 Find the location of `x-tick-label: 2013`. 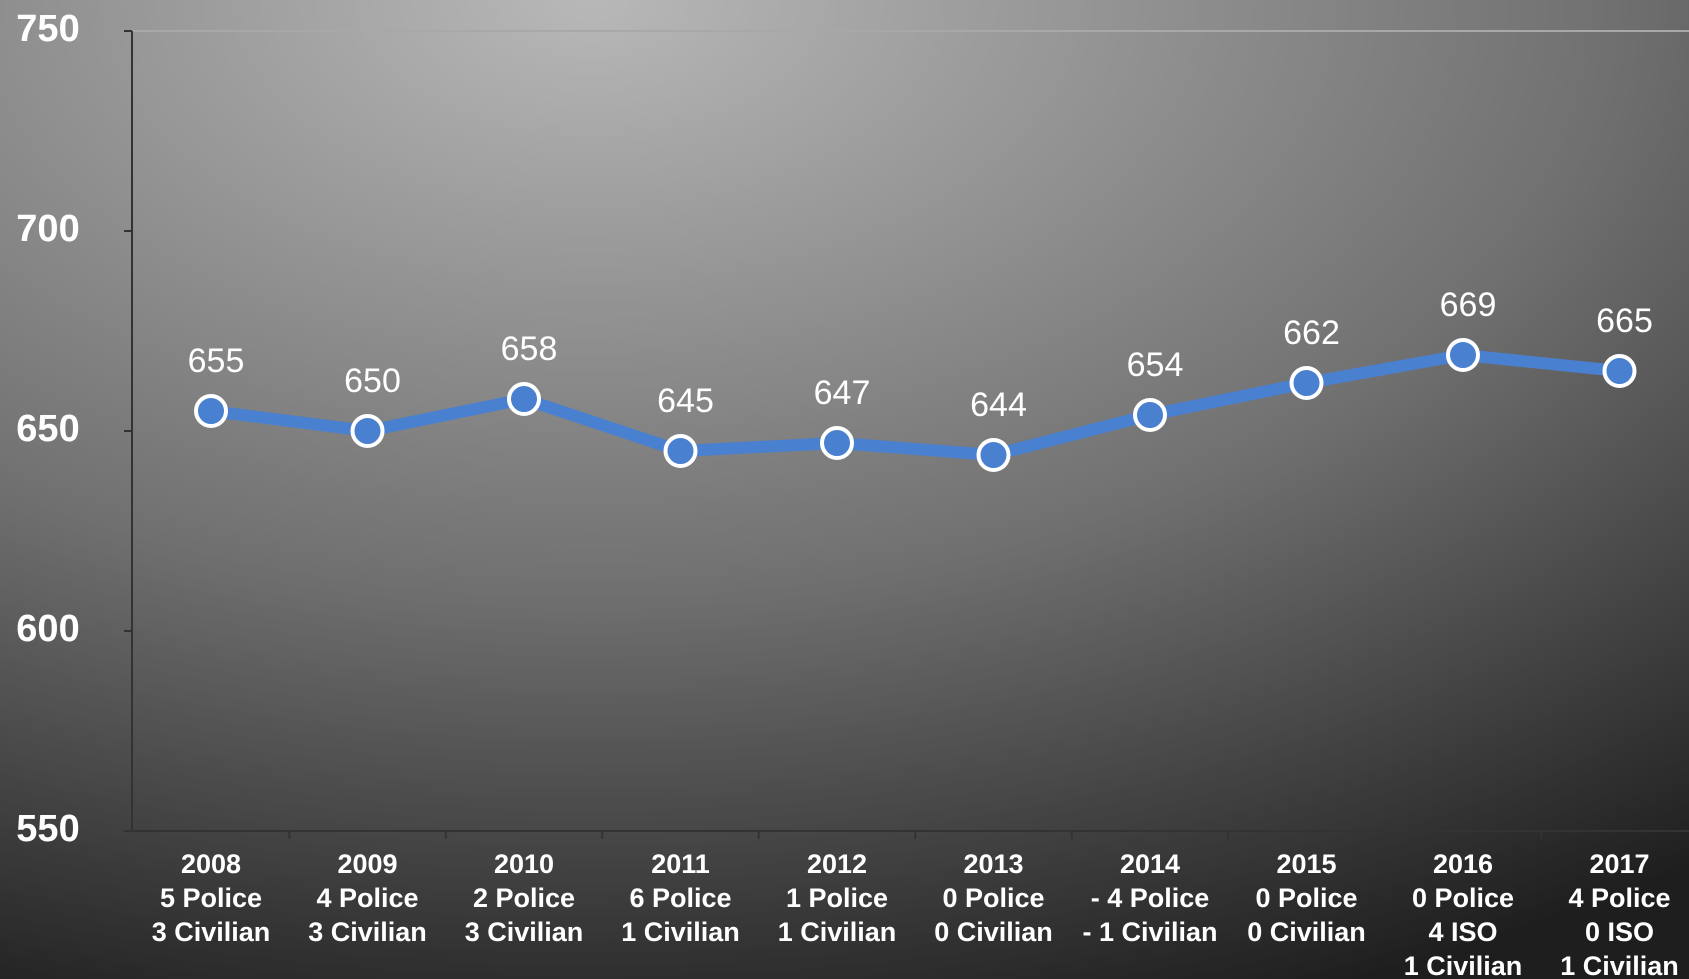

x-tick-label: 2013 is located at coordinates (993, 864).